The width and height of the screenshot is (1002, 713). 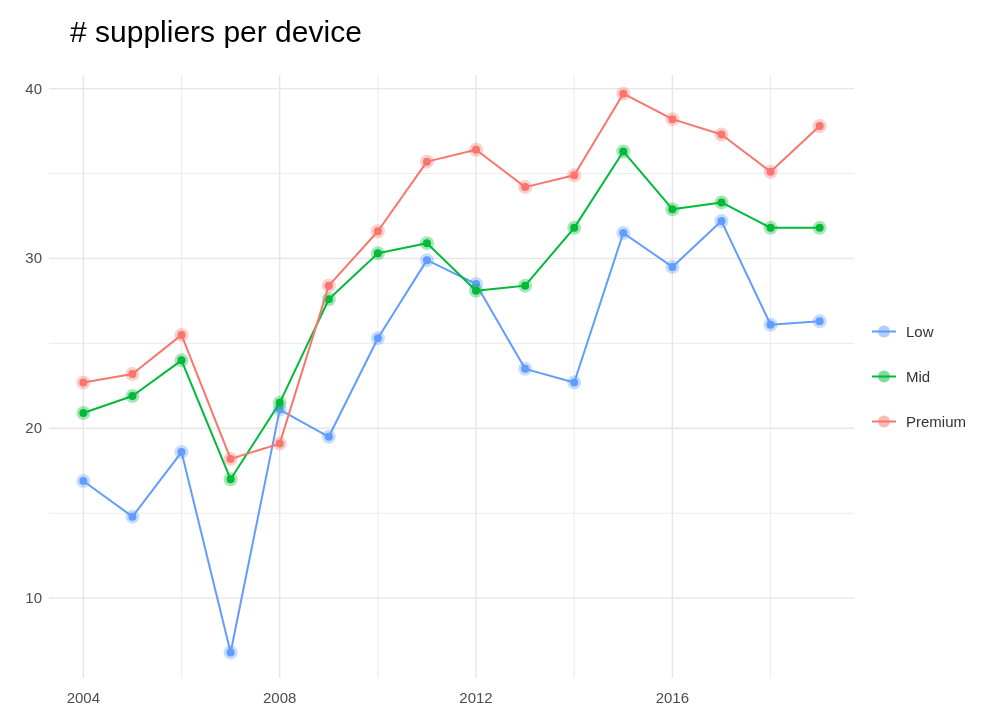 What do you see at coordinates (280, 697) in the screenshot?
I see `x-tick-label: 2008` at bounding box center [280, 697].